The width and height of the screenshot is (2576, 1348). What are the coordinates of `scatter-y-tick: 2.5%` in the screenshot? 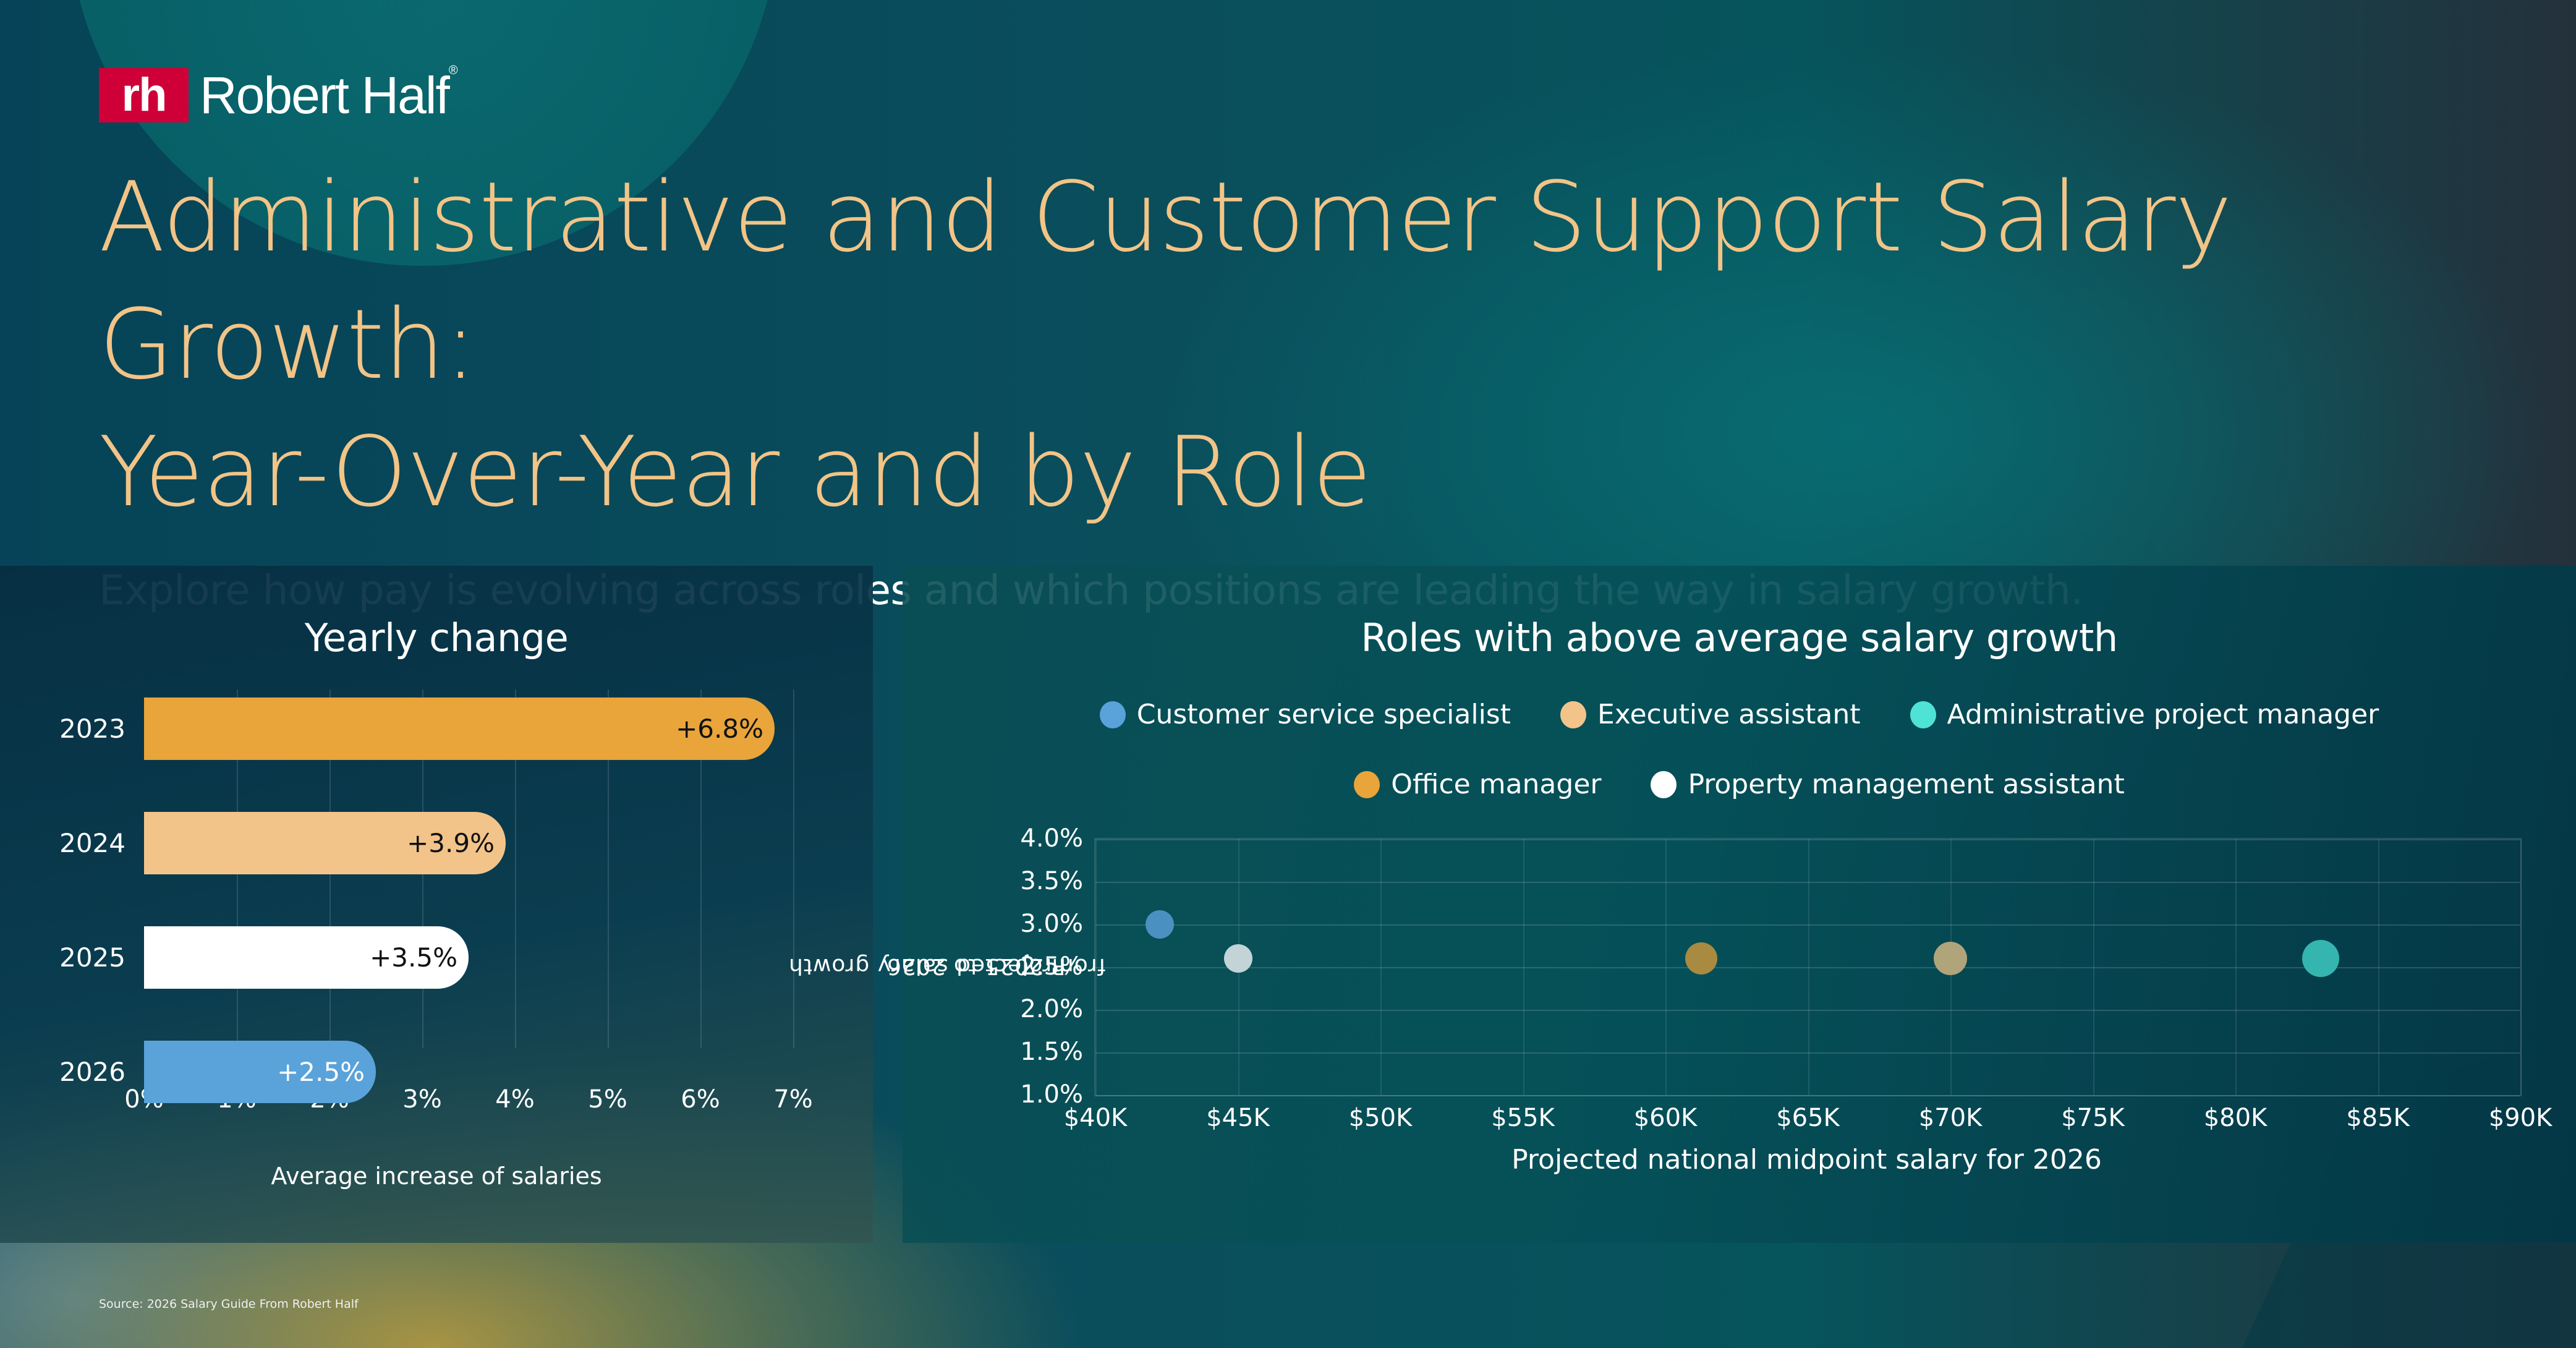 It's located at (1051, 966).